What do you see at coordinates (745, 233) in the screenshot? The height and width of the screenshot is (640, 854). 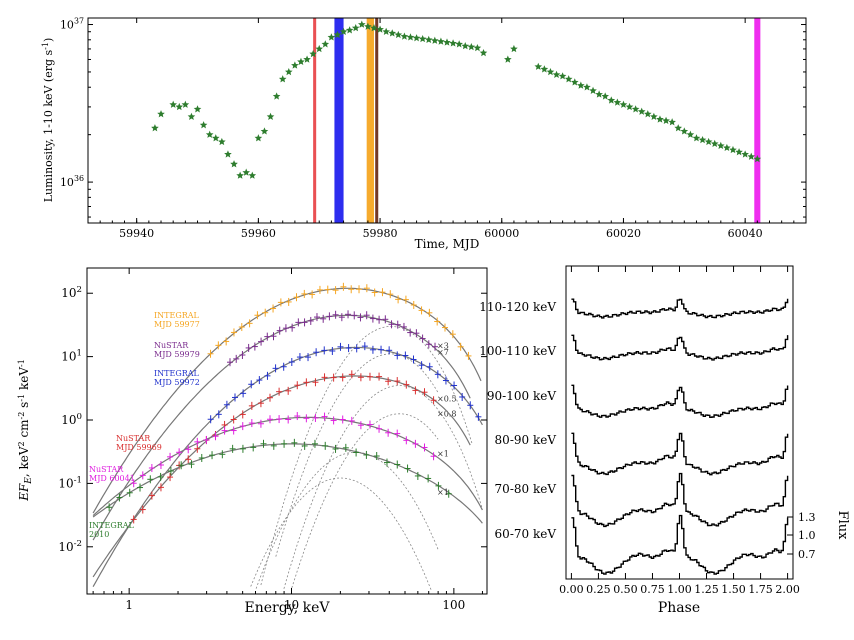 I see `x-tick-label: 60040` at bounding box center [745, 233].